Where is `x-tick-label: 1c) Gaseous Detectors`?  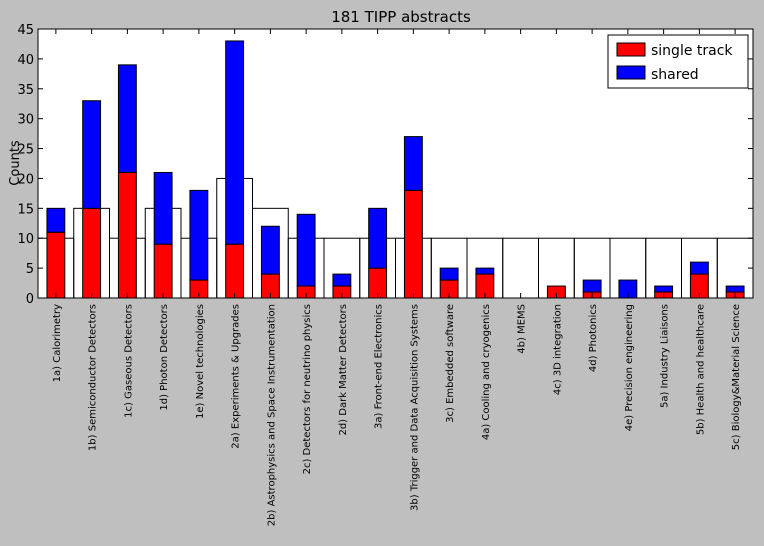
x-tick-label: 1c) Gaseous Detectors is located at coordinates (128, 361).